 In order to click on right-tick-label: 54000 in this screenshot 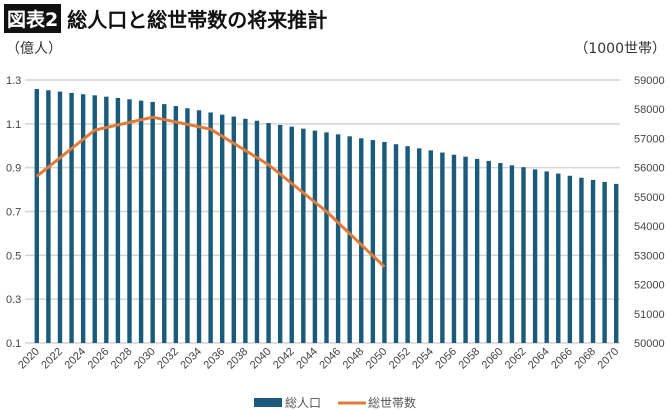, I will do `click(649, 227)`.